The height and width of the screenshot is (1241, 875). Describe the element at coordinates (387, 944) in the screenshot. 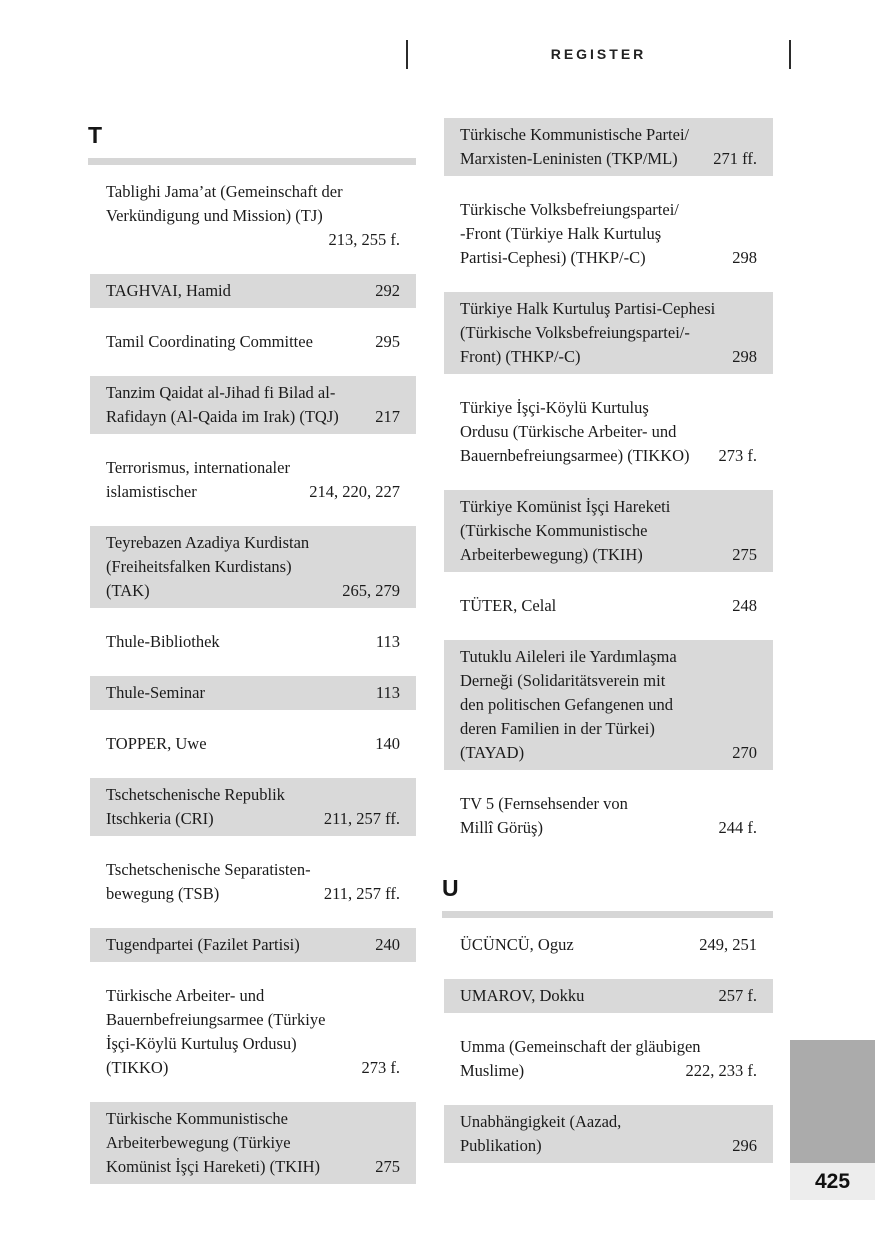

I see `entry-pages: 240` at that location.